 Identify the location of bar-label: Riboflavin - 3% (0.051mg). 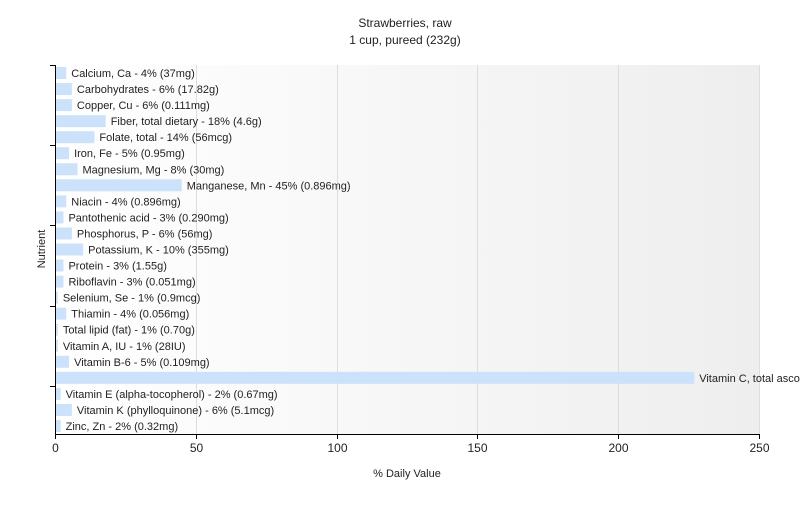
(131, 283).